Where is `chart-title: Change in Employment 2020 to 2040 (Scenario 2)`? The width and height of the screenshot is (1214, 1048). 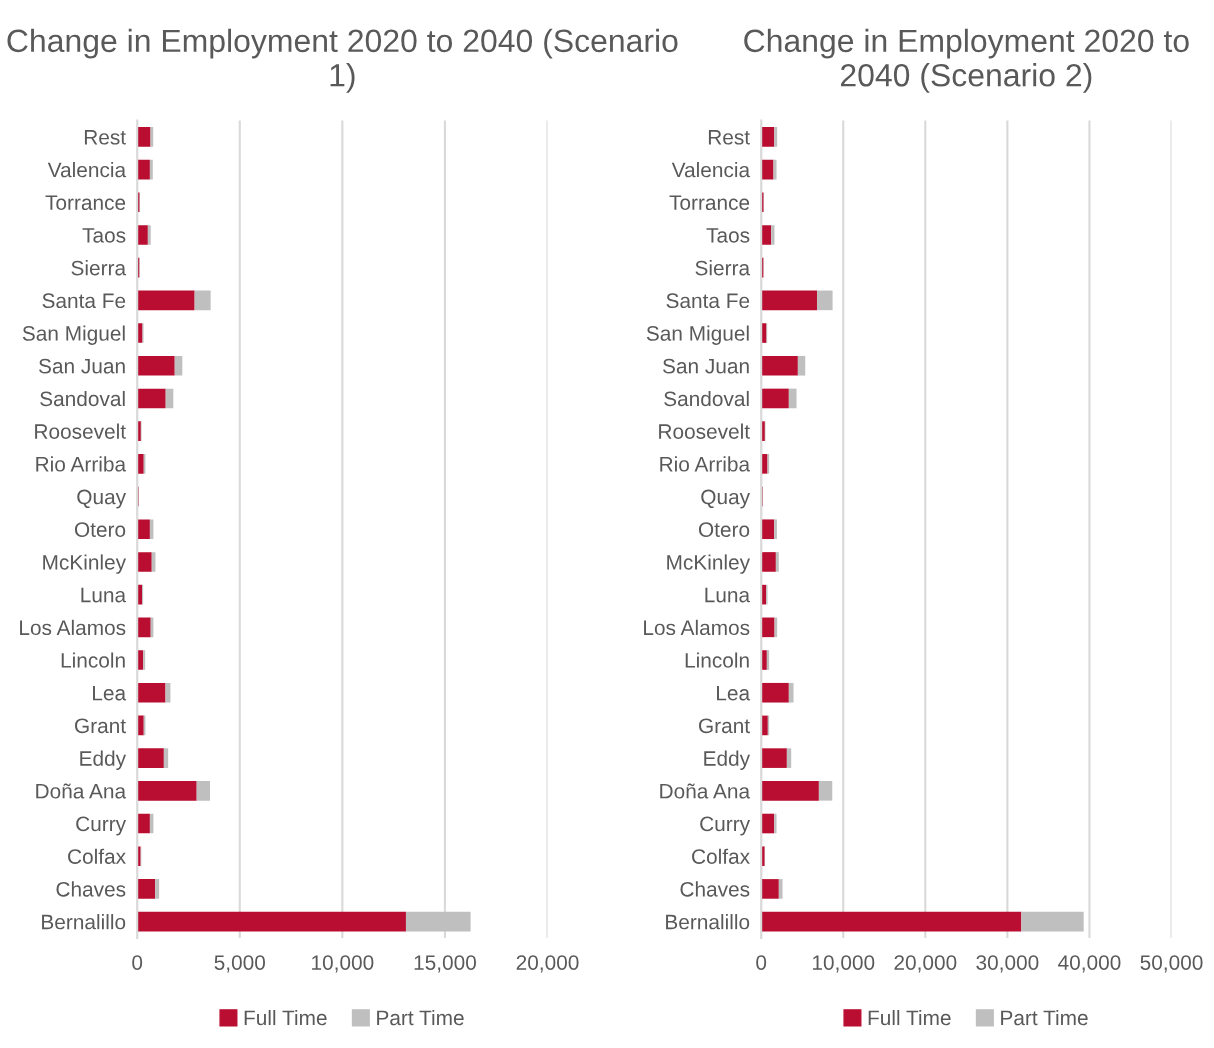 chart-title: Change in Employment 2020 to 2040 (Scenario 2) is located at coordinates (966, 60).